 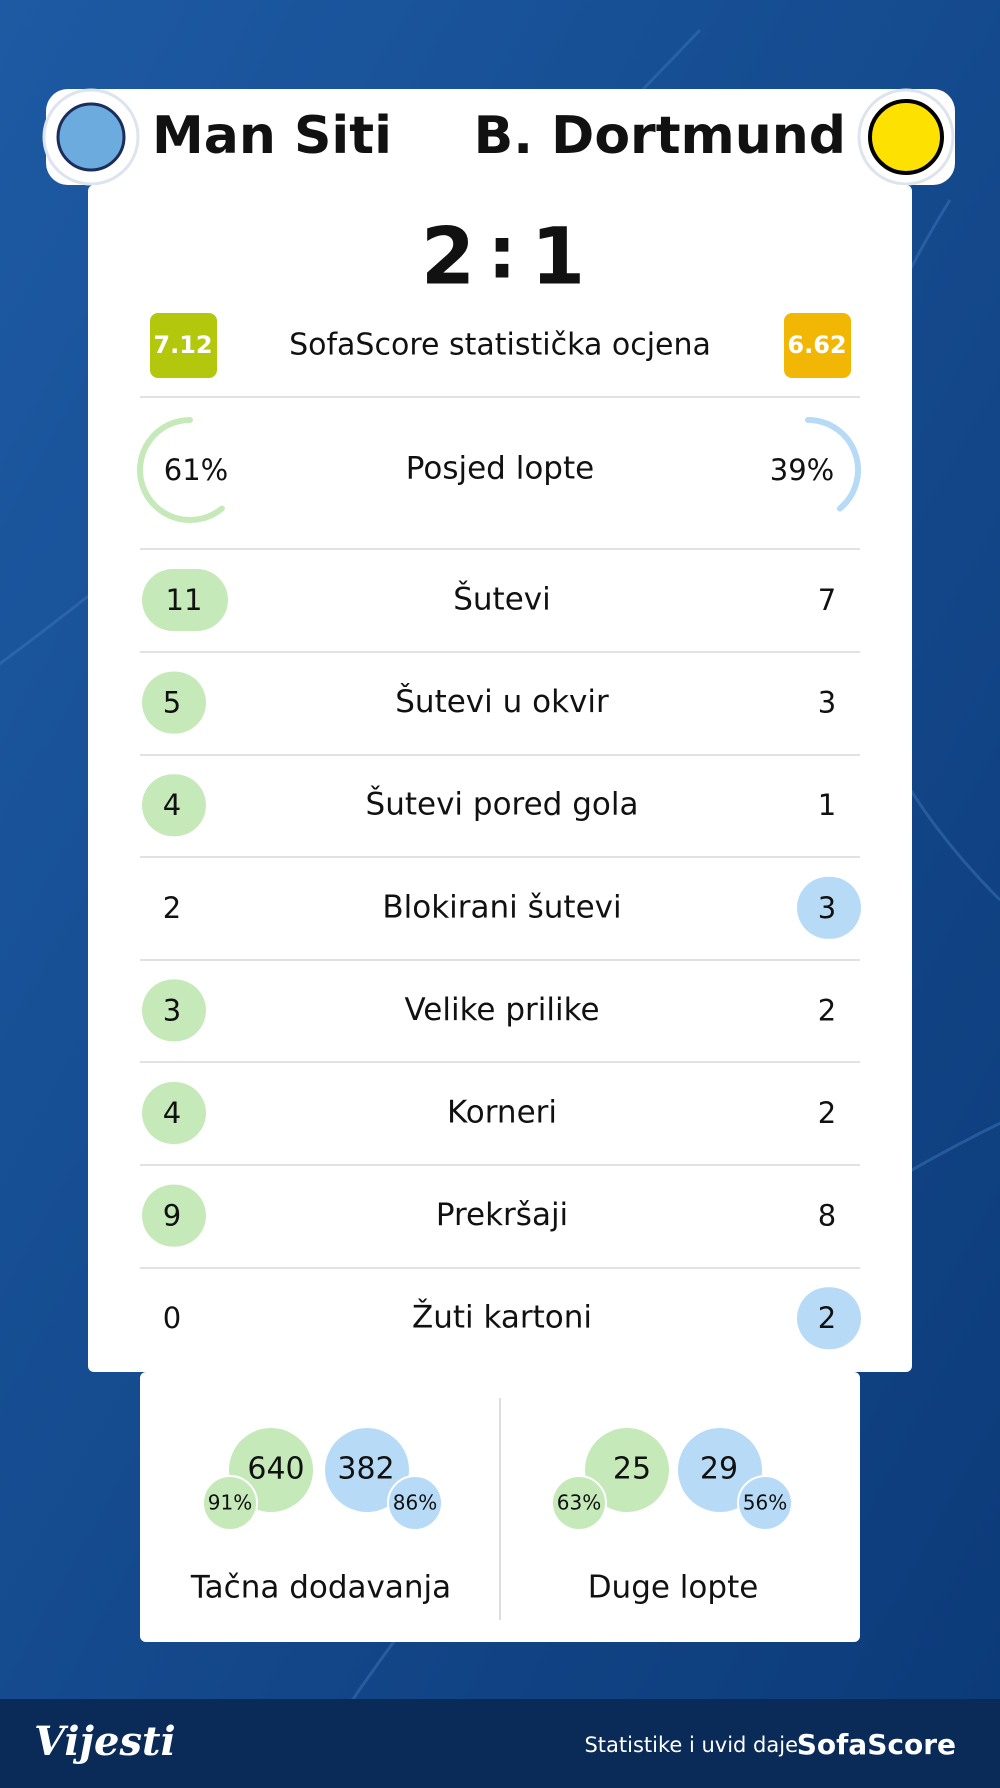 I want to click on away-pass-pct: 86%, so click(x=415, y=1503).